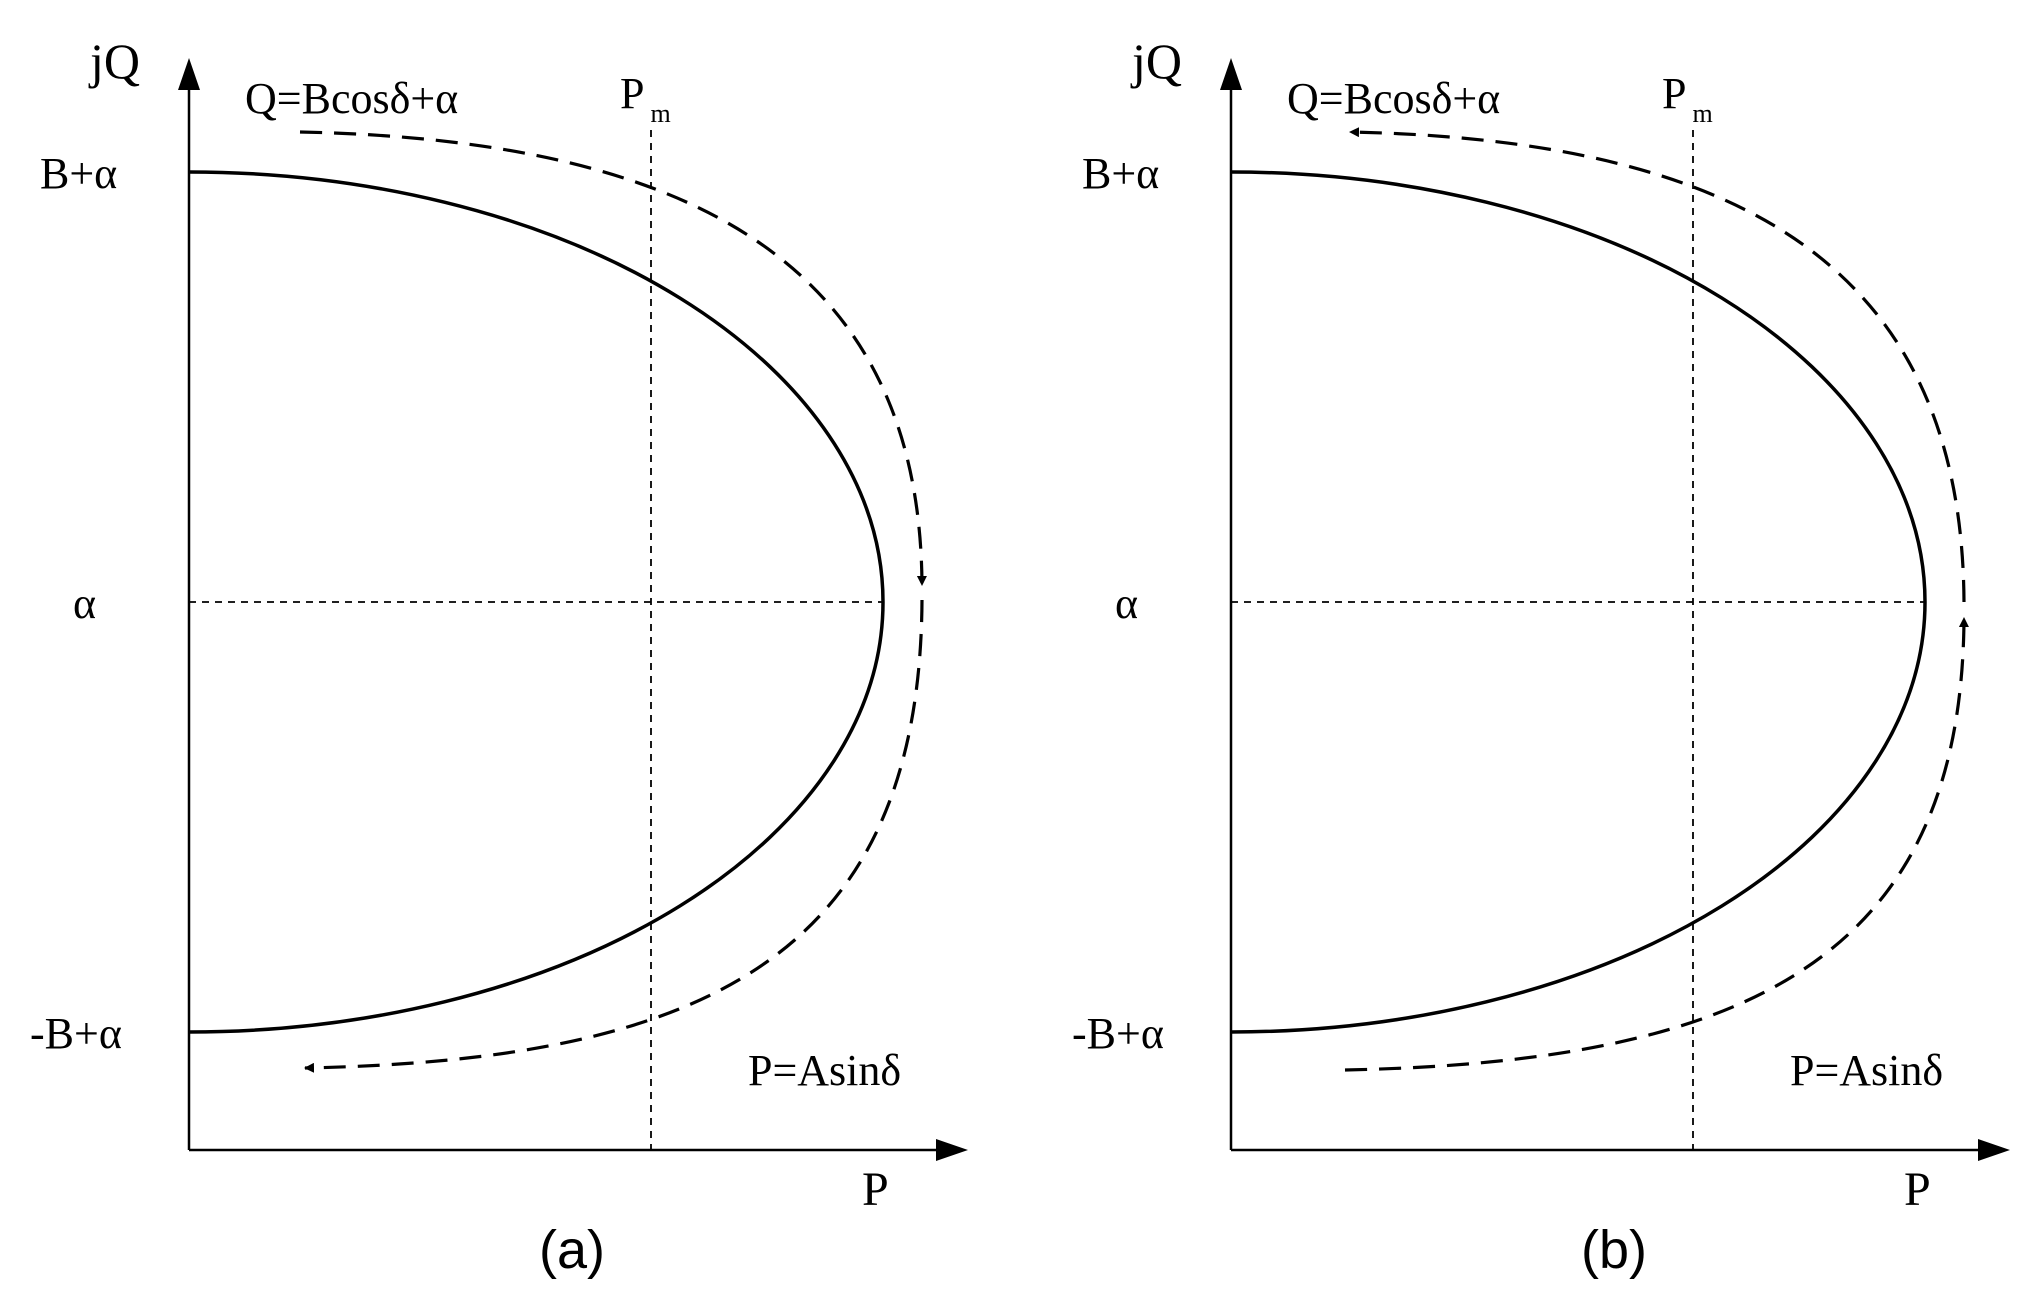  What do you see at coordinates (1614, 1250) in the screenshot?
I see `panel-caption: (b)` at bounding box center [1614, 1250].